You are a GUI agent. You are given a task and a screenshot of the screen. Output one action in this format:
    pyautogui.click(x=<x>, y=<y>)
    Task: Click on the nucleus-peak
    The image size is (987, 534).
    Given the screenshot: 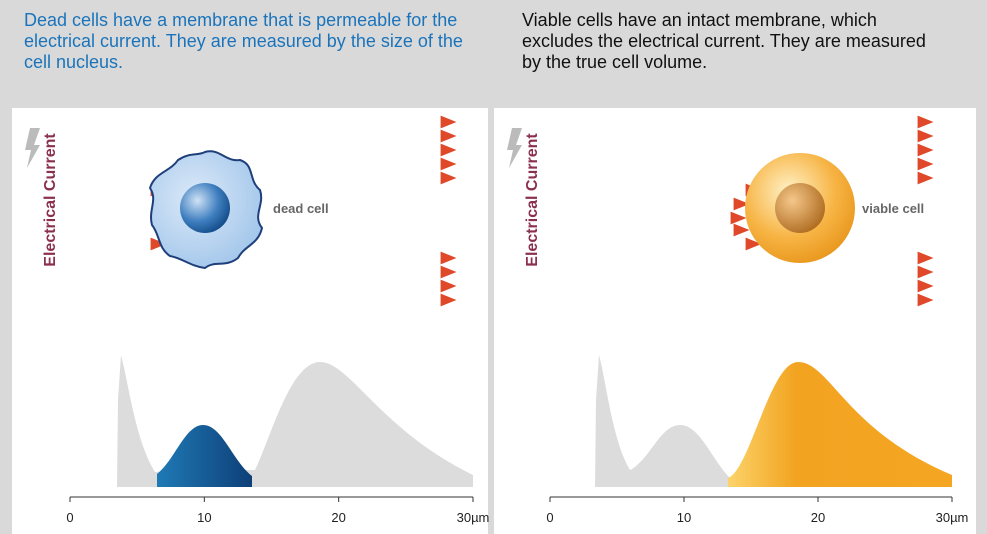 What is the action you would take?
    pyautogui.click(x=204, y=456)
    